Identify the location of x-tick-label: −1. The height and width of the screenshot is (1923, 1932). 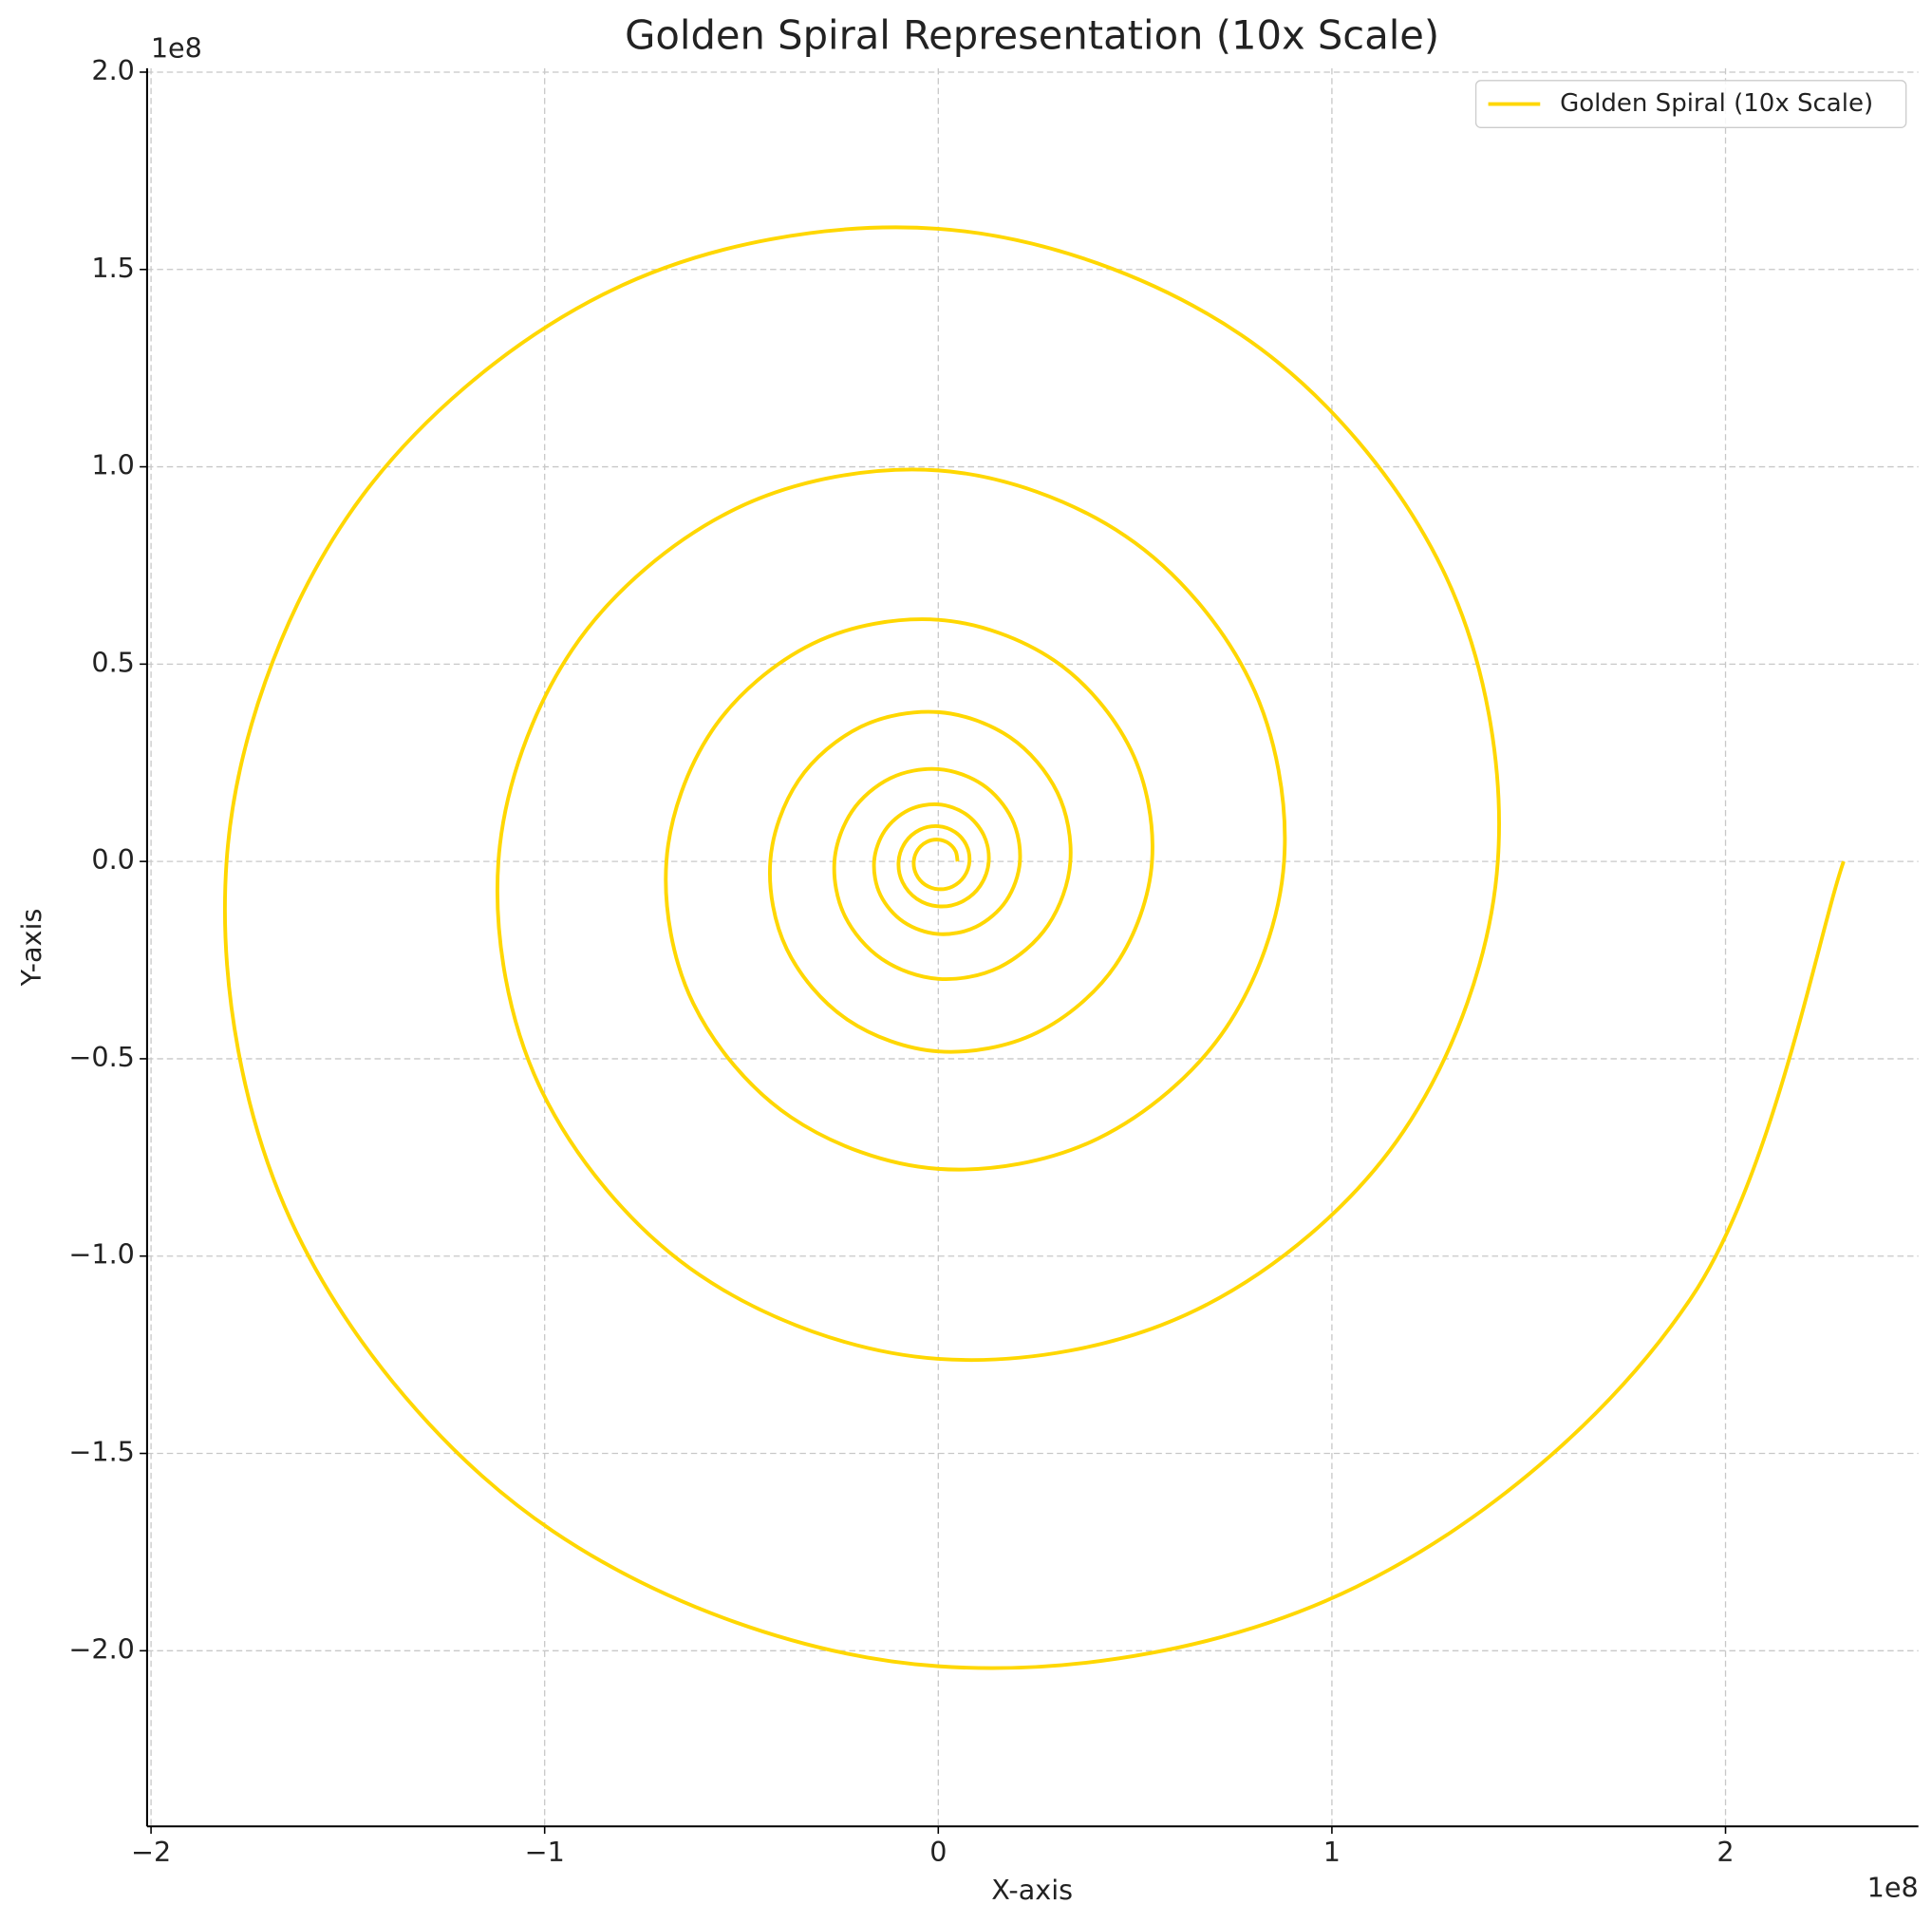
(545, 1852).